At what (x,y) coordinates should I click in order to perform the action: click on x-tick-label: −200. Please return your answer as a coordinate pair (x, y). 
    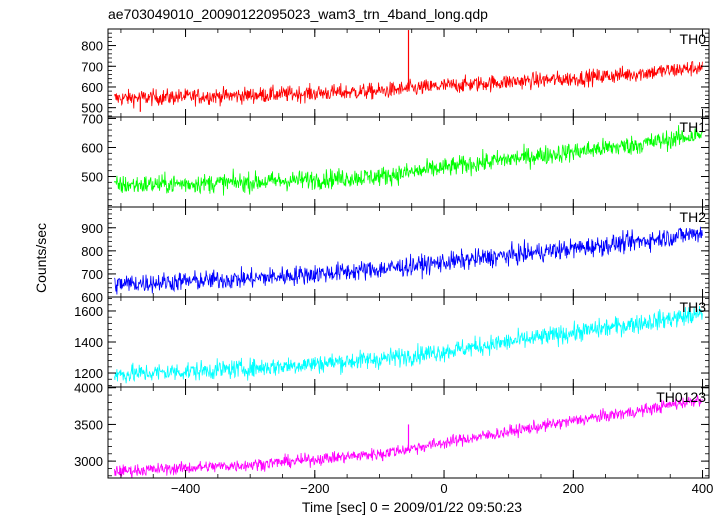
    Looking at the image, I should click on (314, 488).